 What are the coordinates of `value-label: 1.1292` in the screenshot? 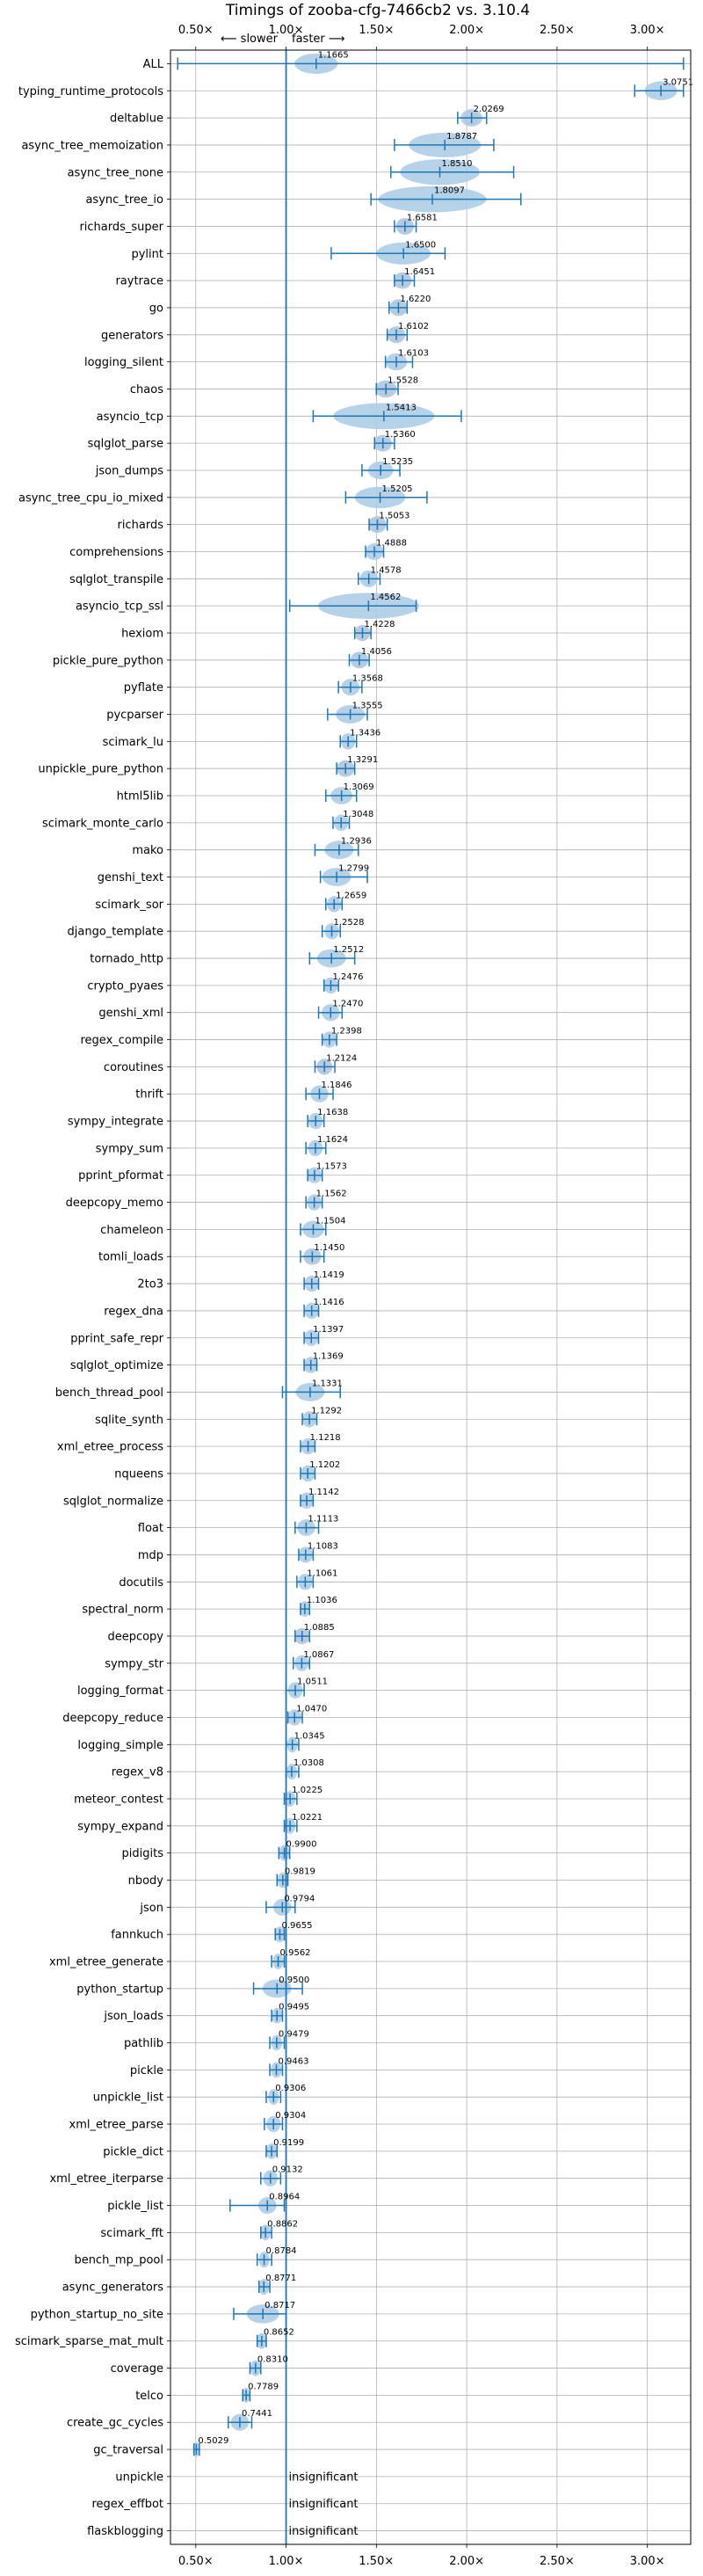 It's located at (326, 1410).